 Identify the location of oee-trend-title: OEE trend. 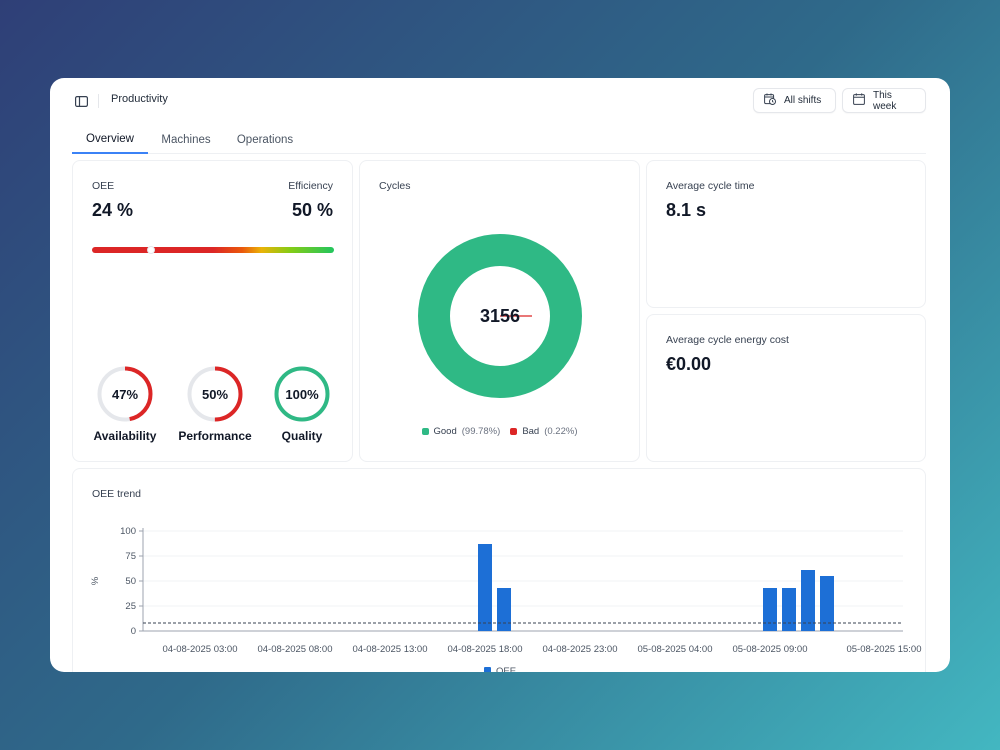
(117, 494).